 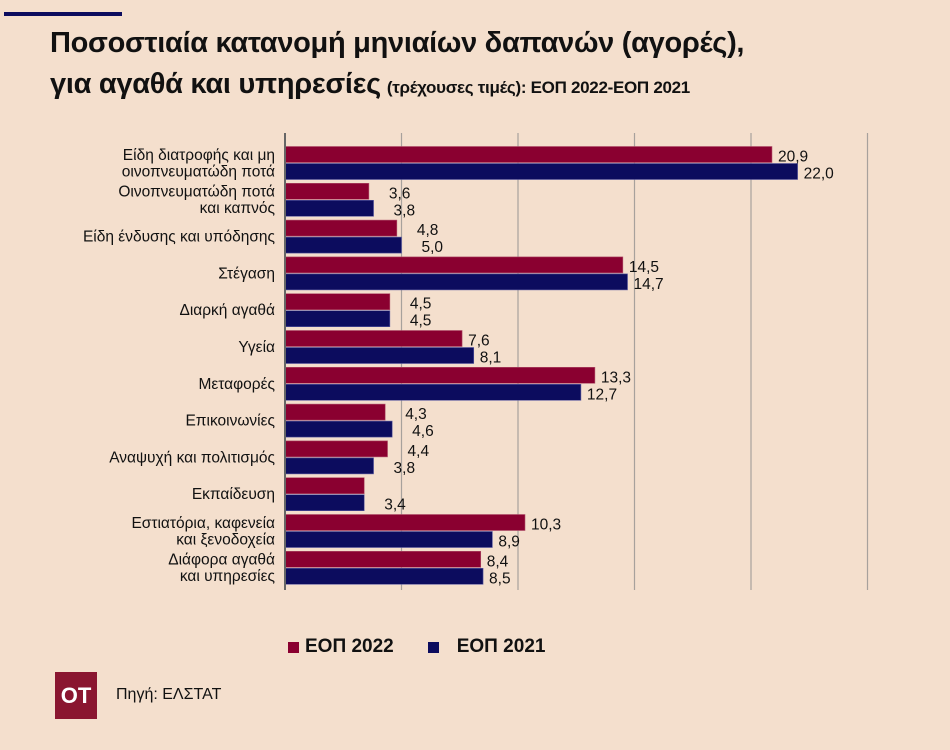 I want to click on category-label-line: και καπνός, so click(x=237, y=208).